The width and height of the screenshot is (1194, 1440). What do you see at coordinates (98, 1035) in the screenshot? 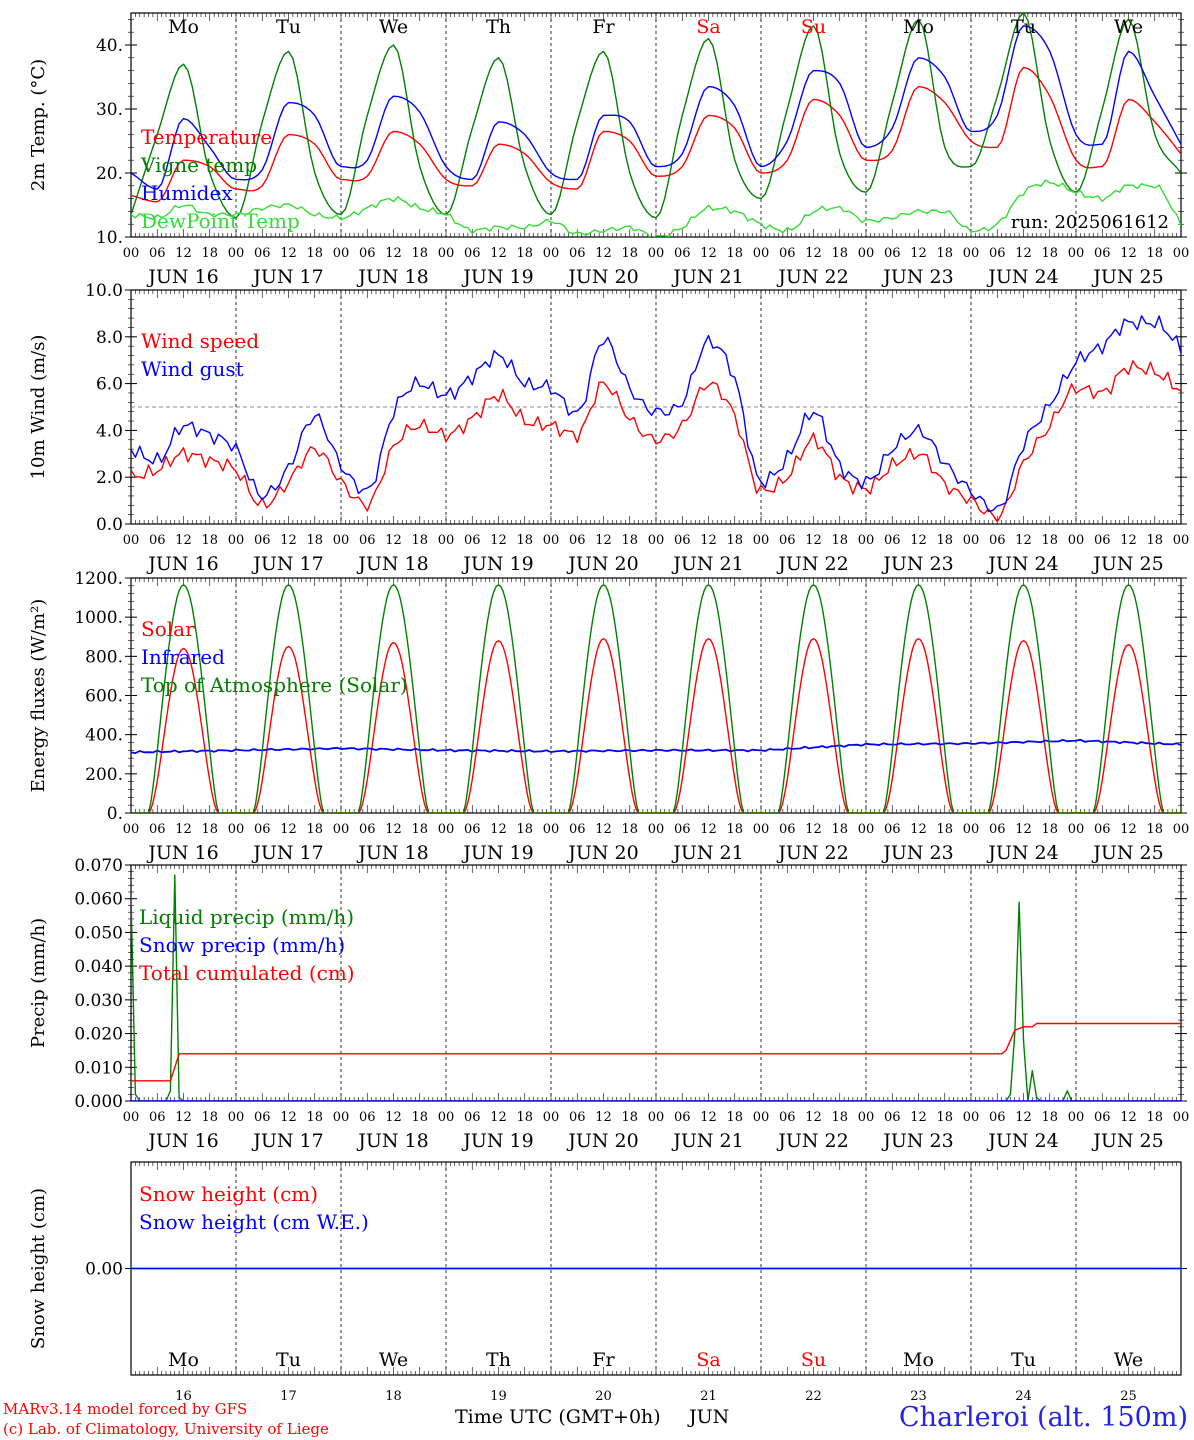
I see `y-tick-label: 0.020` at bounding box center [98, 1035].